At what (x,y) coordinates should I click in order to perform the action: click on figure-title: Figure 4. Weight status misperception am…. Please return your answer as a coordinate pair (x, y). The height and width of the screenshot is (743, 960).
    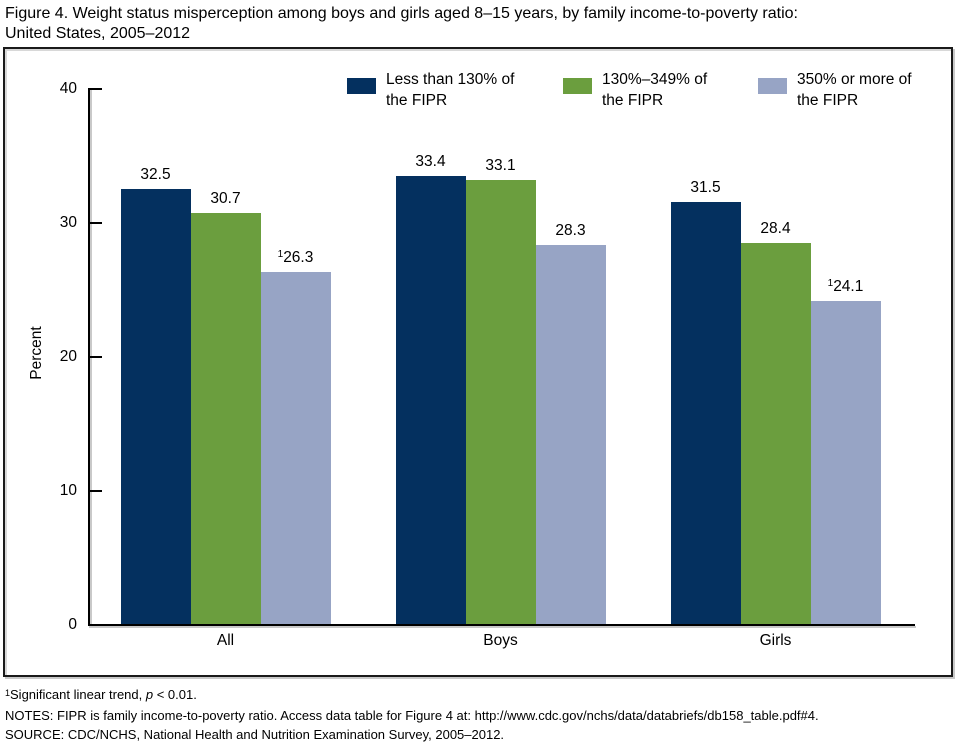
    Looking at the image, I should click on (477, 24).